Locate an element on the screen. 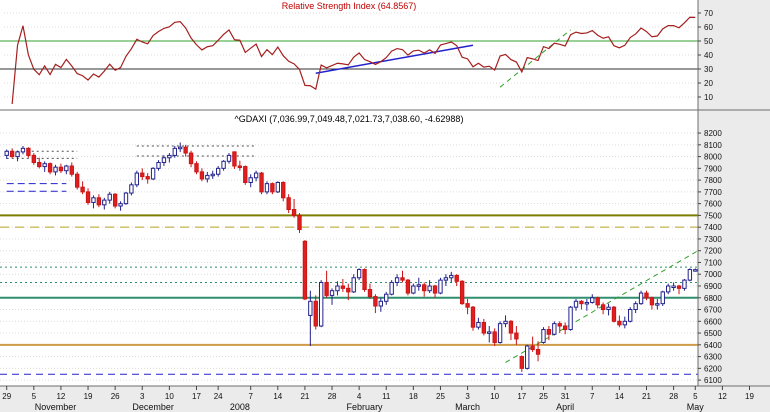 Image resolution: width=770 pixels, height=412 pixels. svg-text: 7200 is located at coordinates (713, 251).